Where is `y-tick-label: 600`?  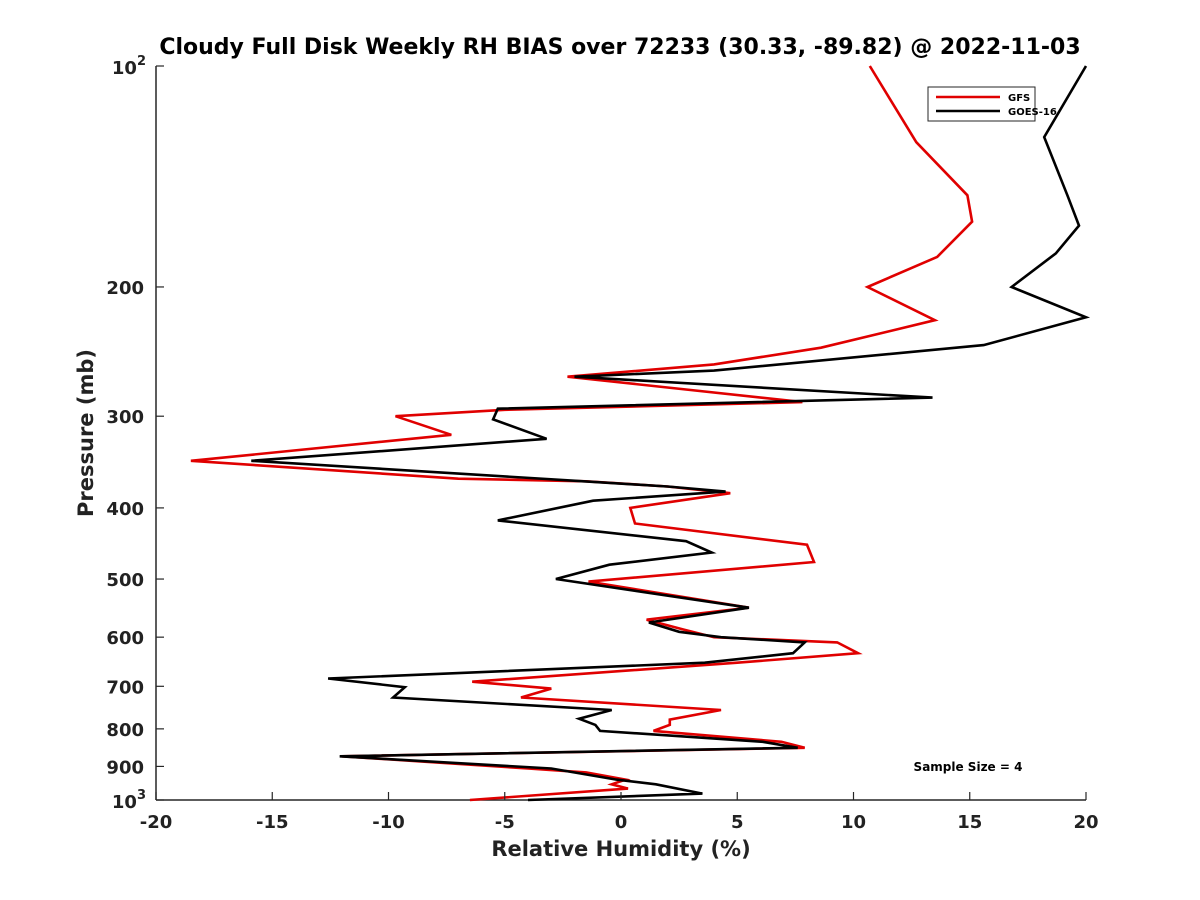 y-tick-label: 600 is located at coordinates (125, 638).